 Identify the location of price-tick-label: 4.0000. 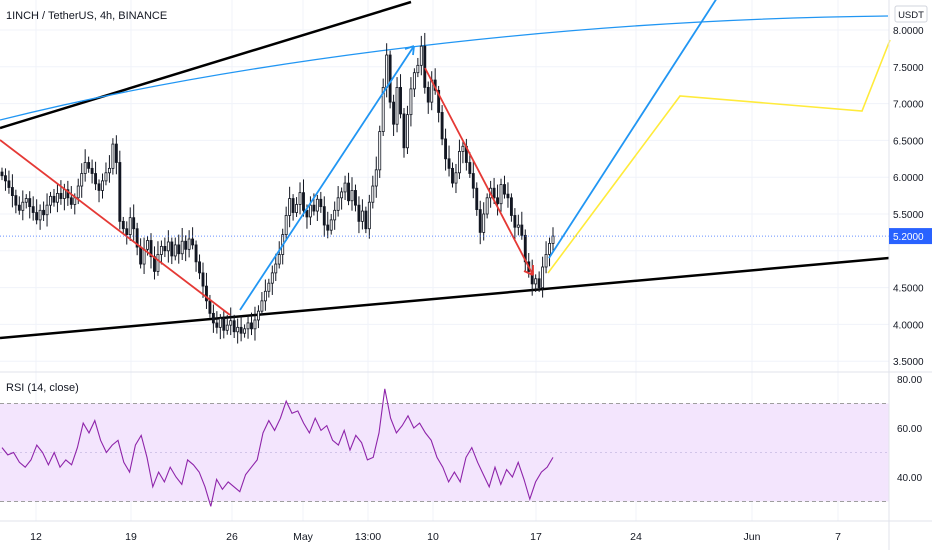
(908, 325).